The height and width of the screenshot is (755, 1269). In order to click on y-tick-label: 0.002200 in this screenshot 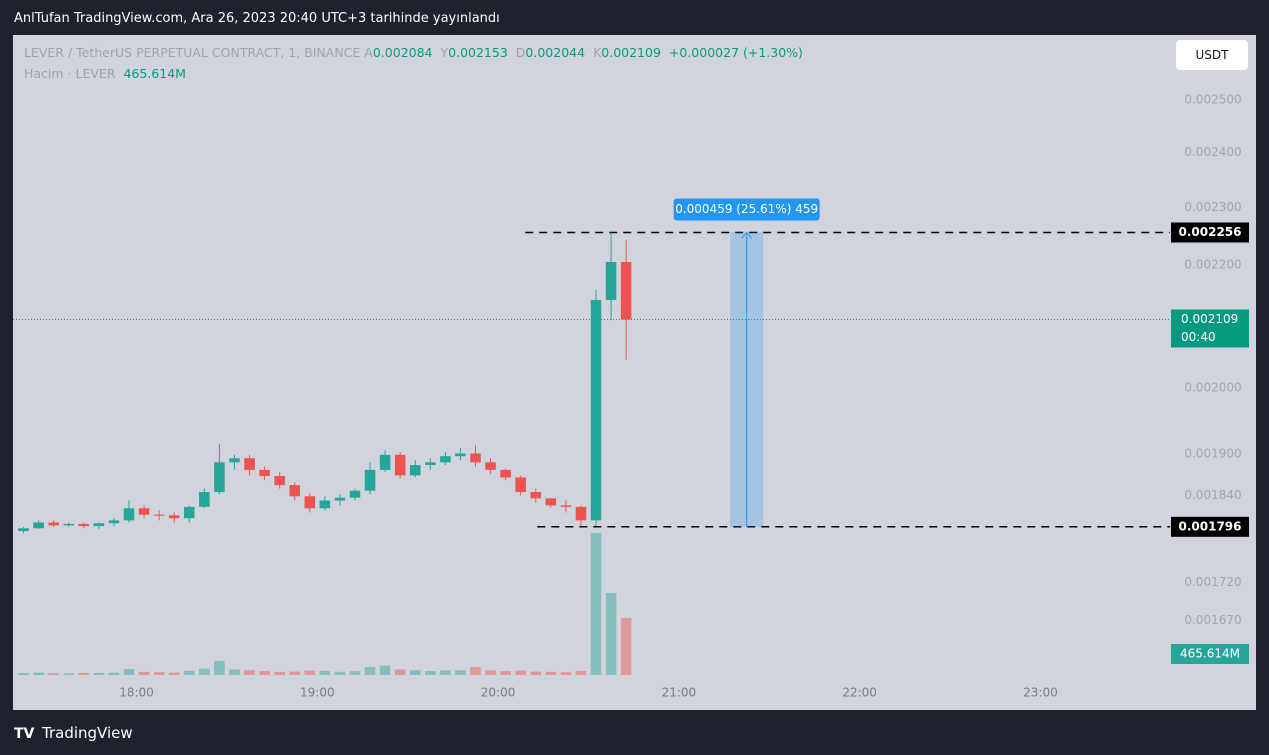, I will do `click(1212, 264)`.